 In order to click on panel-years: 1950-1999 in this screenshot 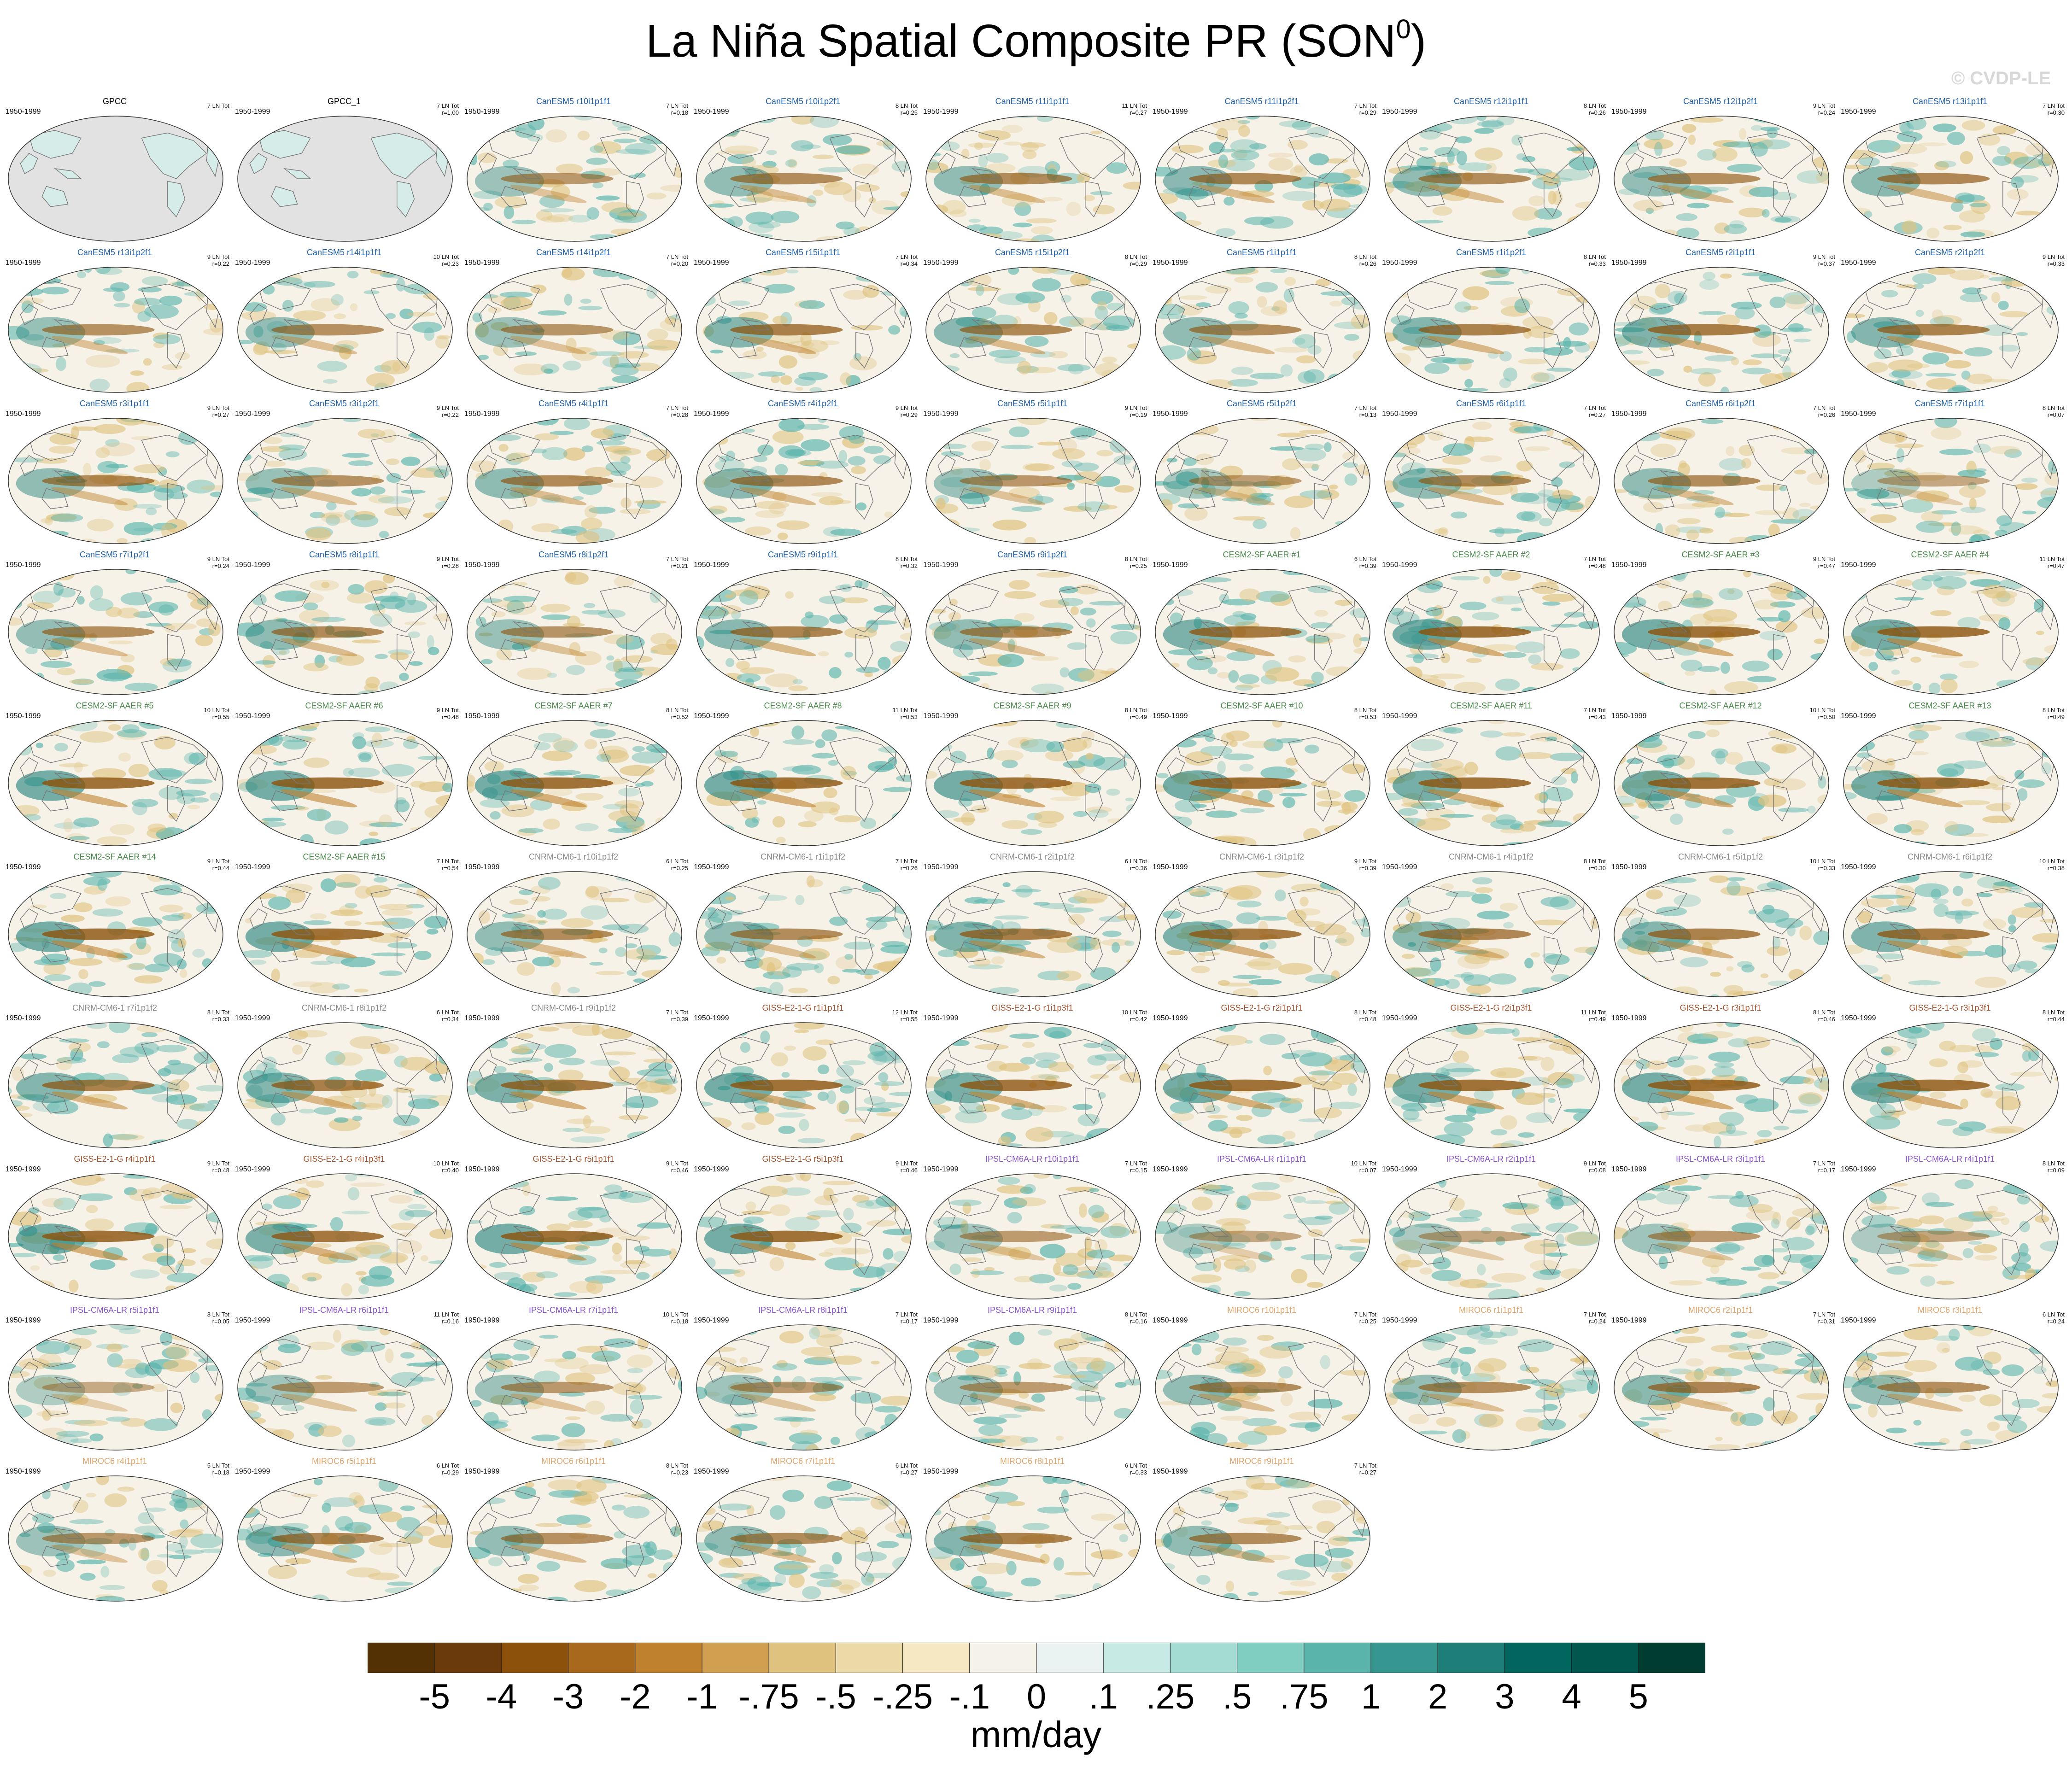, I will do `click(482, 112)`.